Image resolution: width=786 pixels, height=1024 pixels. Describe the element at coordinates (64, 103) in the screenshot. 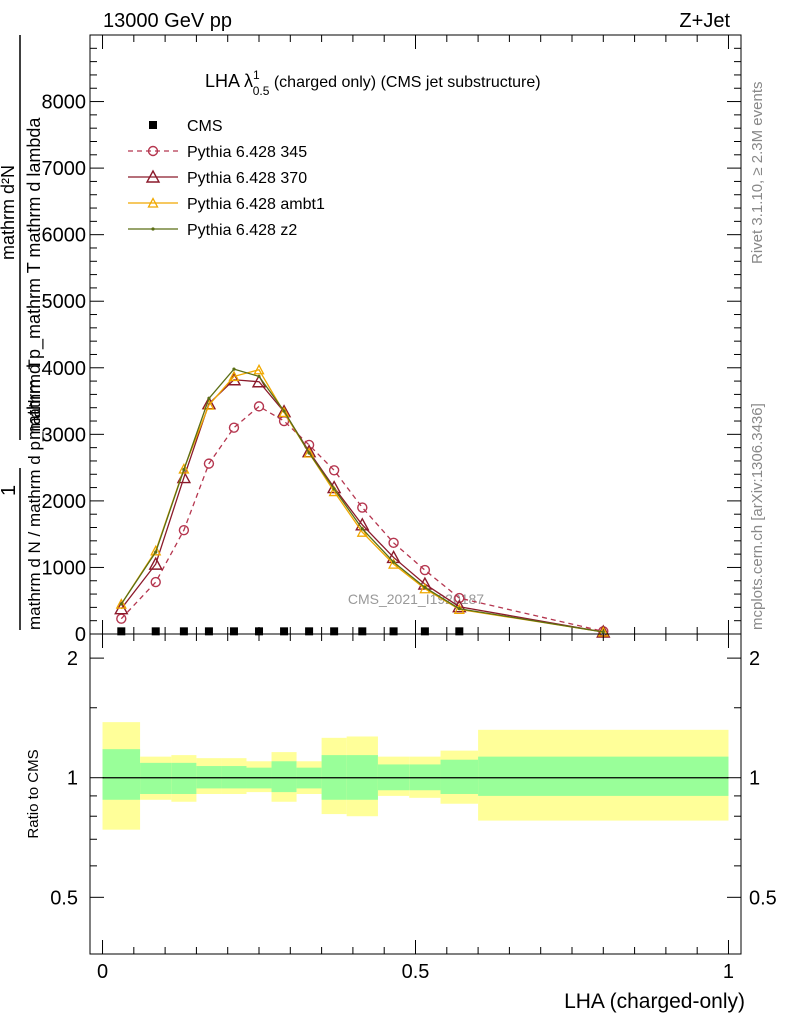

I see `y-tick-label: 8000` at that location.